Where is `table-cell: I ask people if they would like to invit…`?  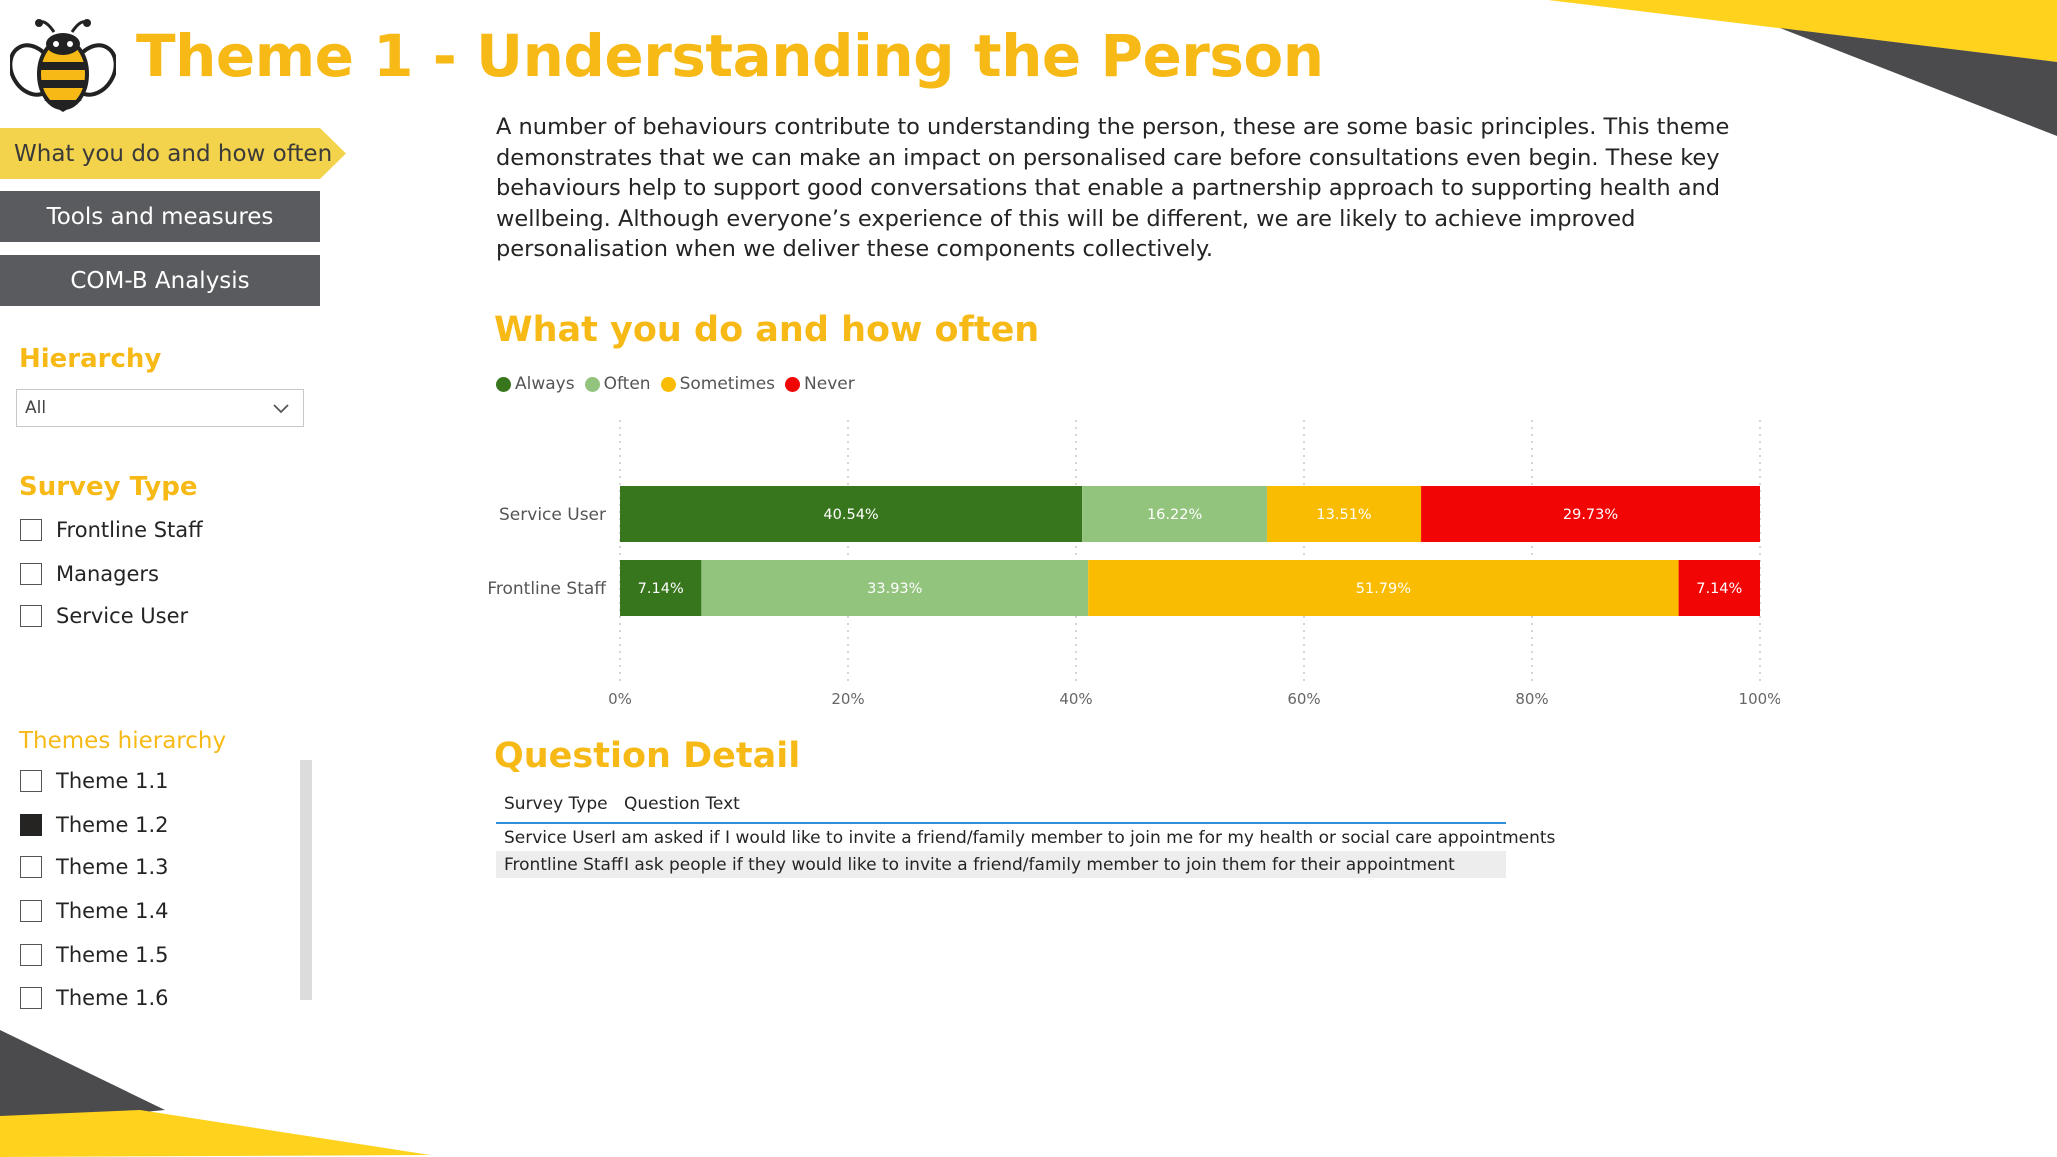
table-cell: I ask people if they would like to invit… is located at coordinates (1039, 864).